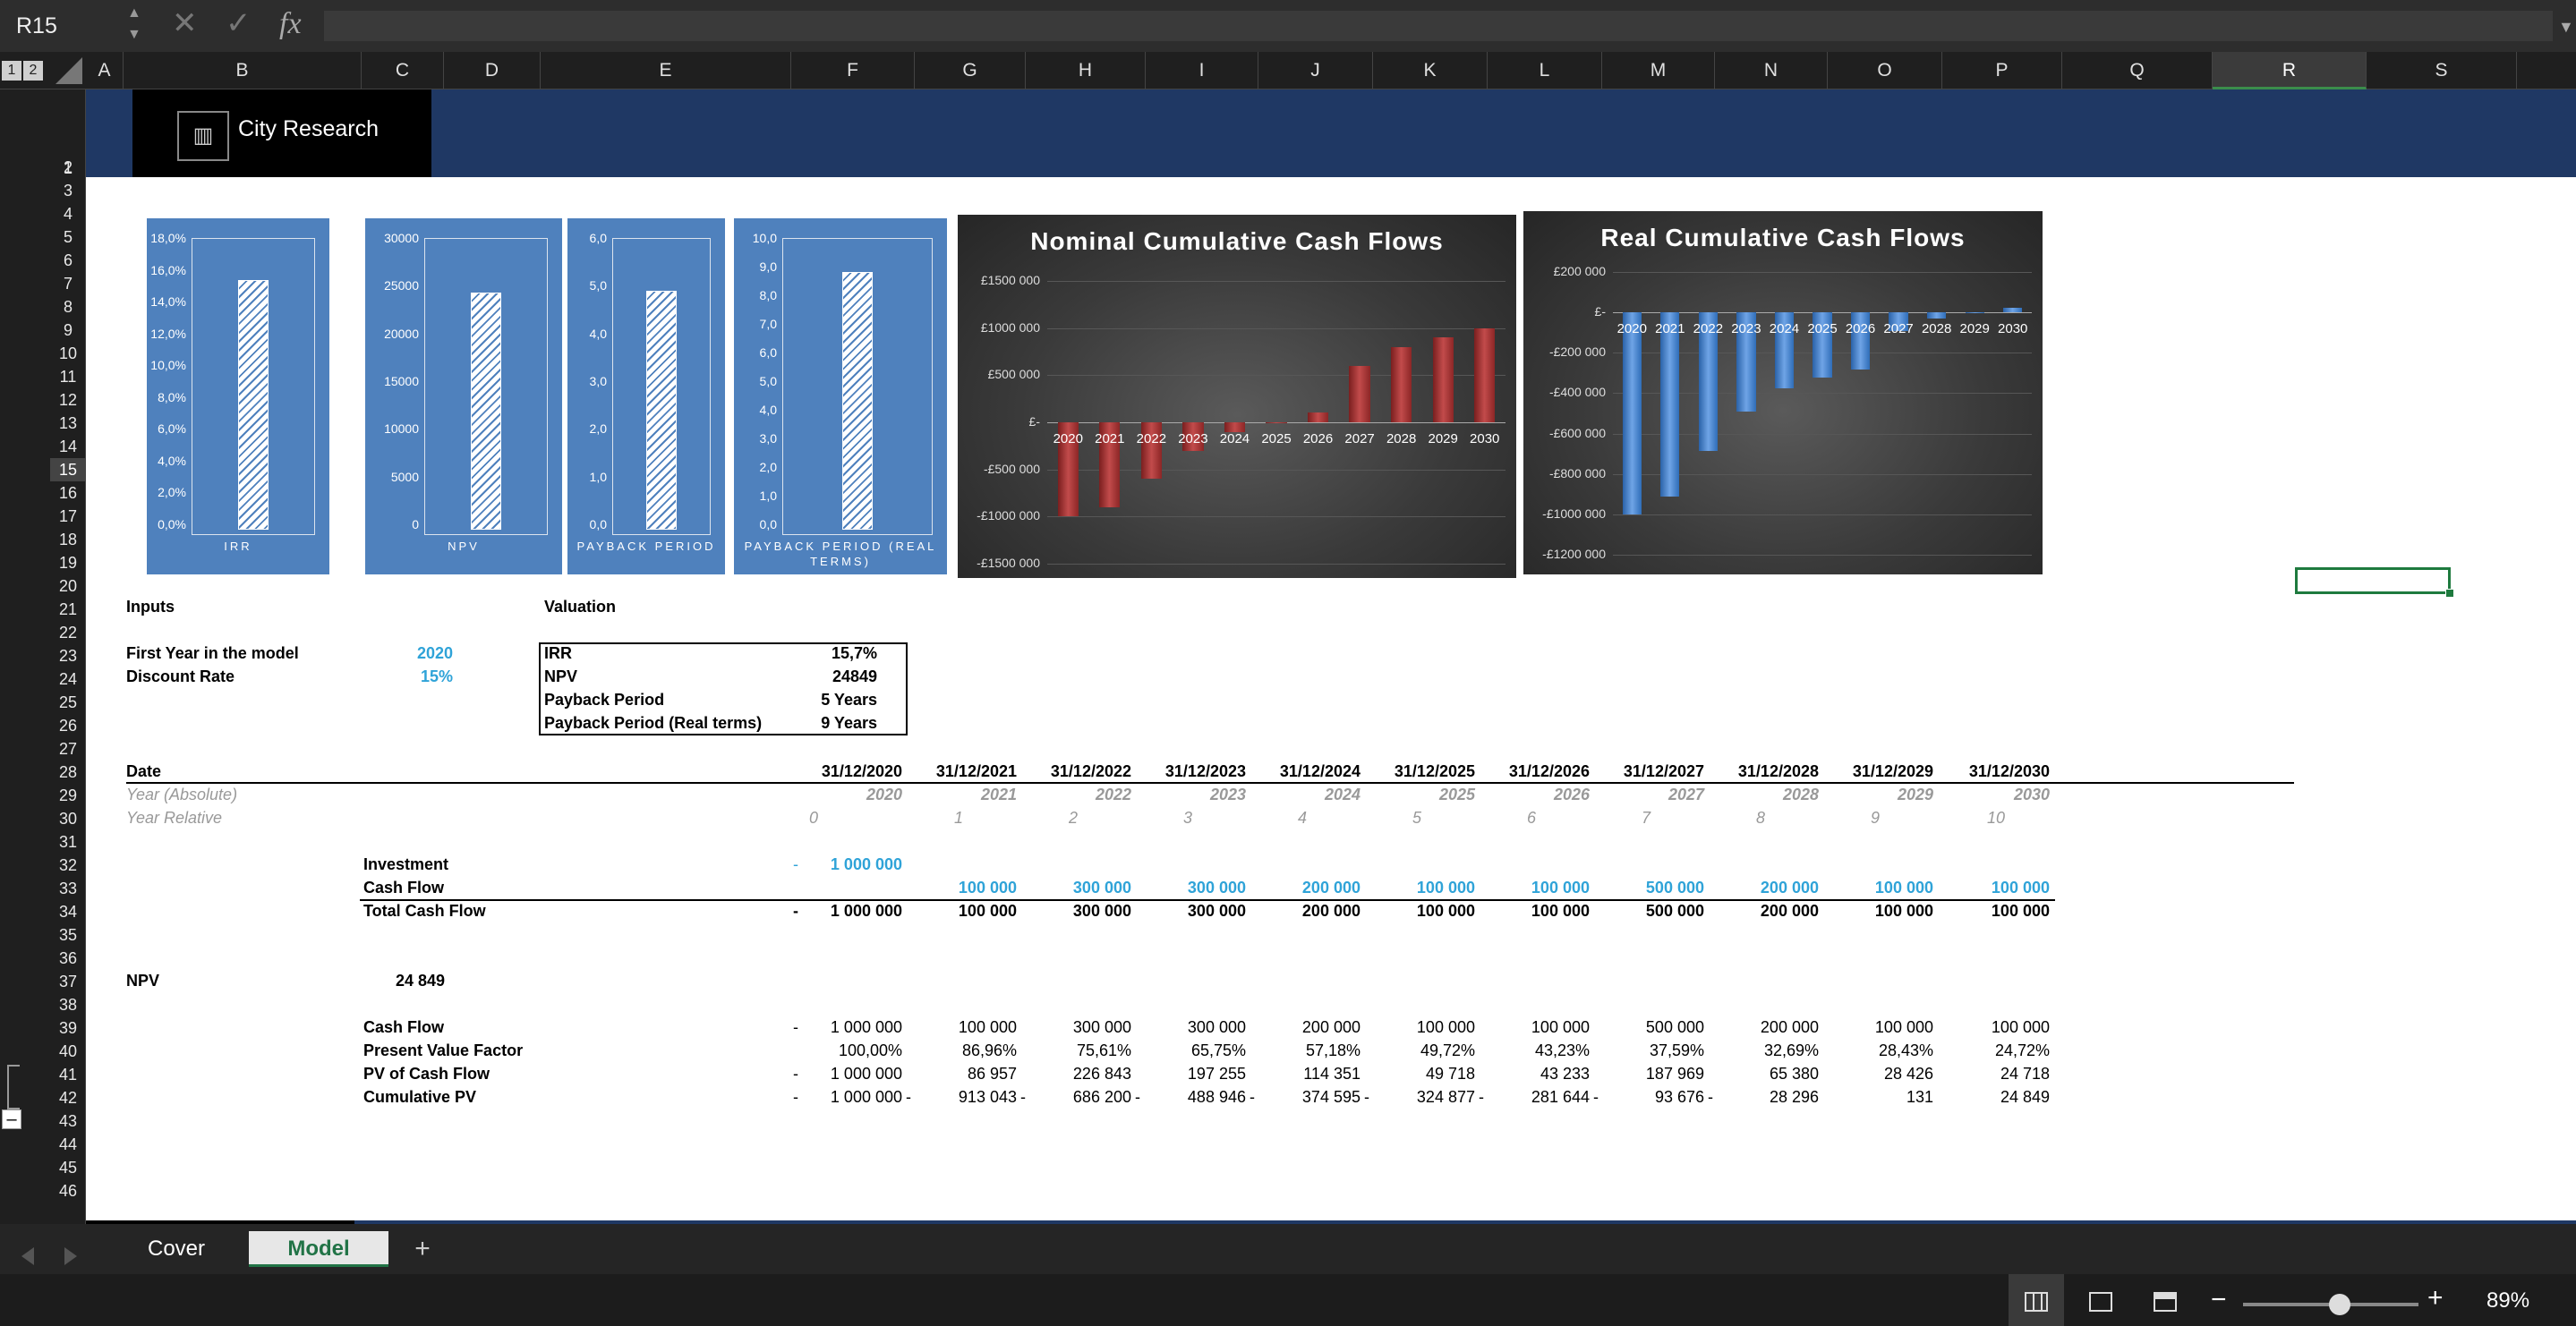 Image resolution: width=2576 pixels, height=1326 pixels. What do you see at coordinates (68, 865) in the screenshot?
I see `row-header-32: 32` at bounding box center [68, 865].